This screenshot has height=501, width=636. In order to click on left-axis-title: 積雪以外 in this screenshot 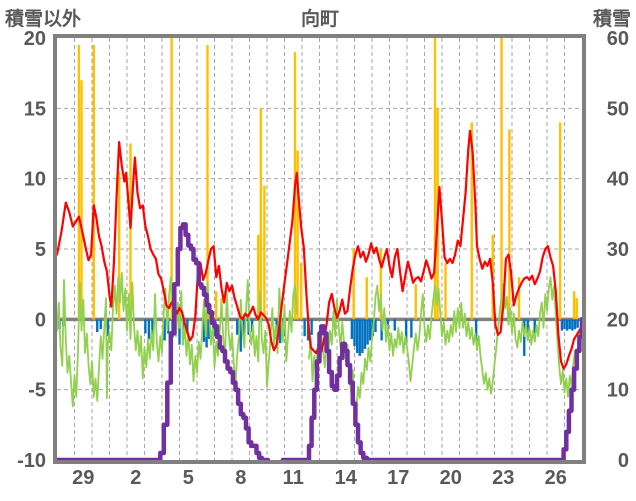, I will do `click(43, 19)`.